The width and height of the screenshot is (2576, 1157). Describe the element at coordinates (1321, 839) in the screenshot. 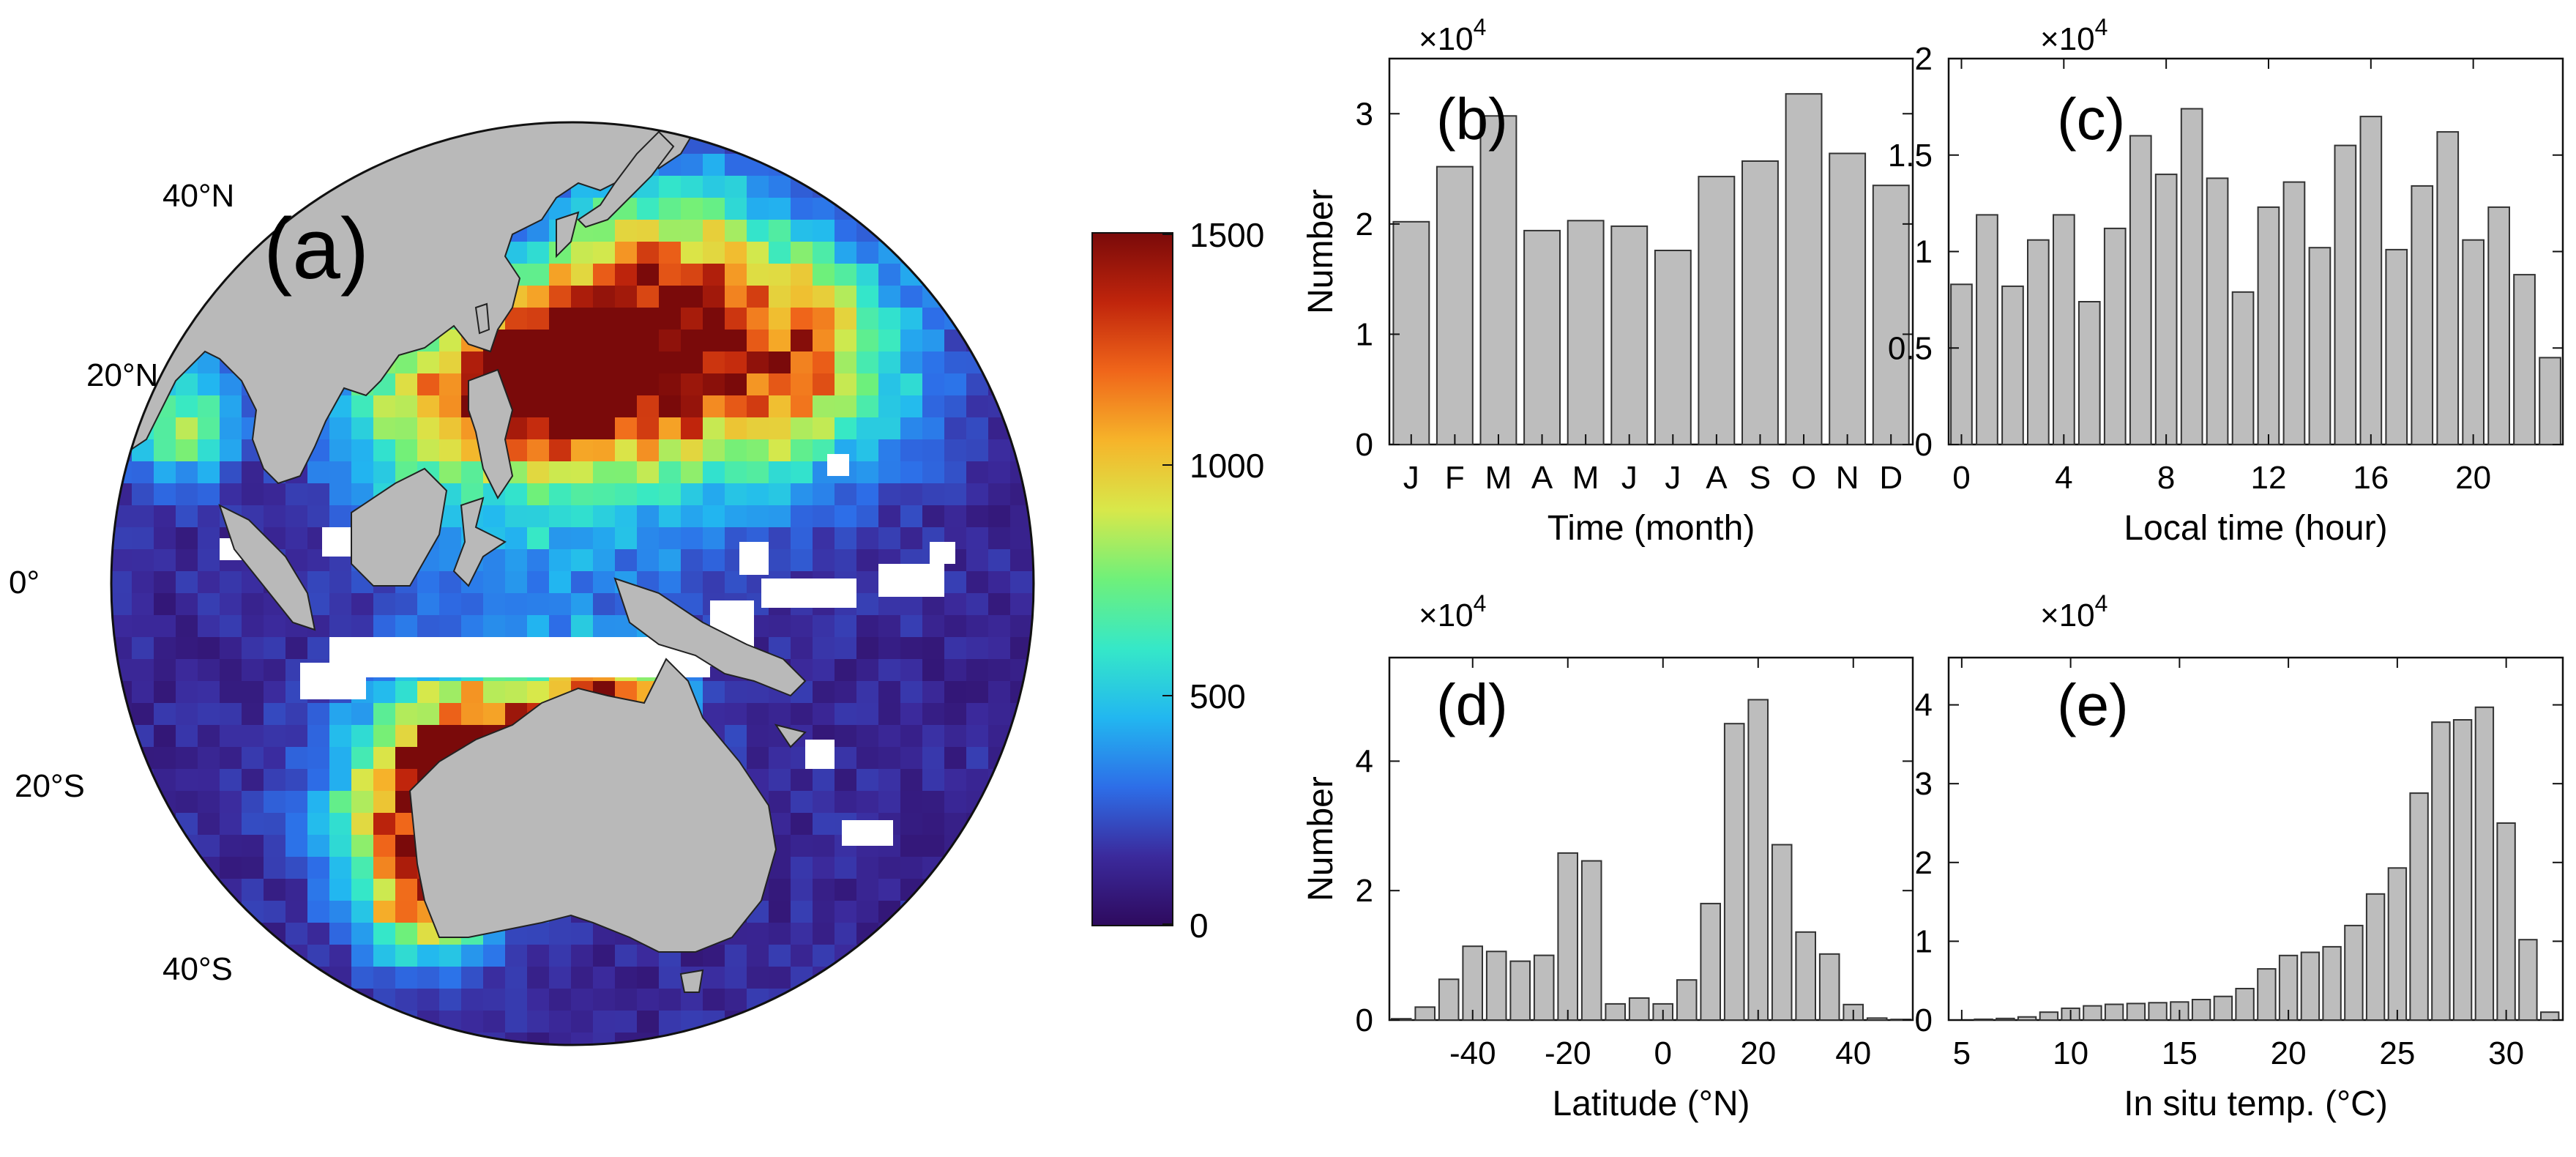

I see `y-axis-label: Number` at that location.